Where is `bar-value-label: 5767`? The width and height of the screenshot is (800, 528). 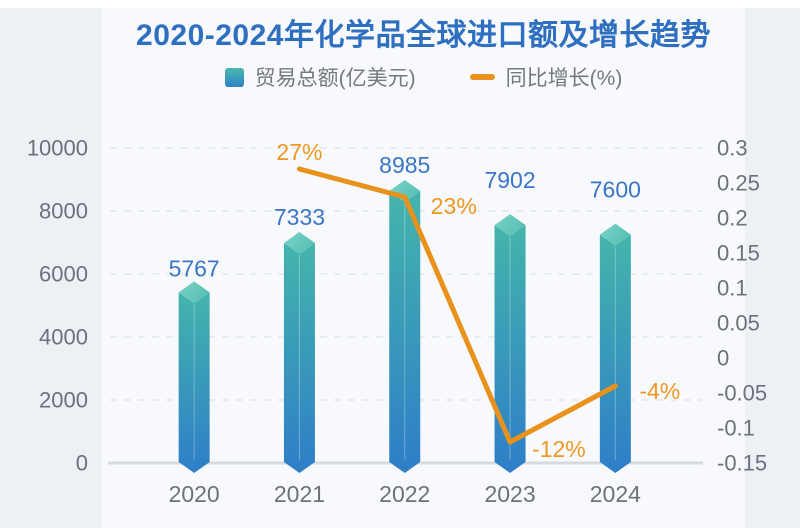
bar-value-label: 5767 is located at coordinates (194, 268).